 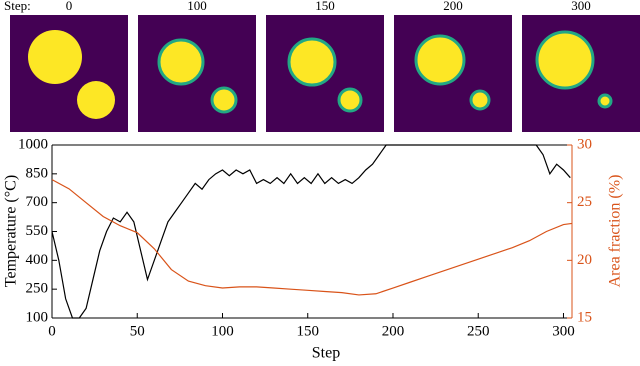 I want to click on x-tick-label: 100, so click(x=222, y=331).